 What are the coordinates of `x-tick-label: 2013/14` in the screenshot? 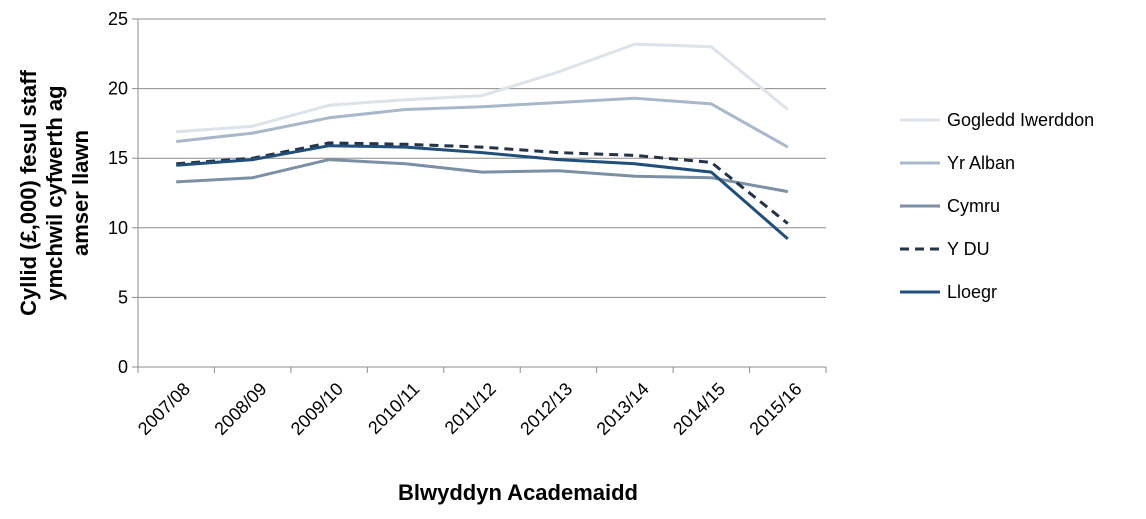 It's located at (623, 409).